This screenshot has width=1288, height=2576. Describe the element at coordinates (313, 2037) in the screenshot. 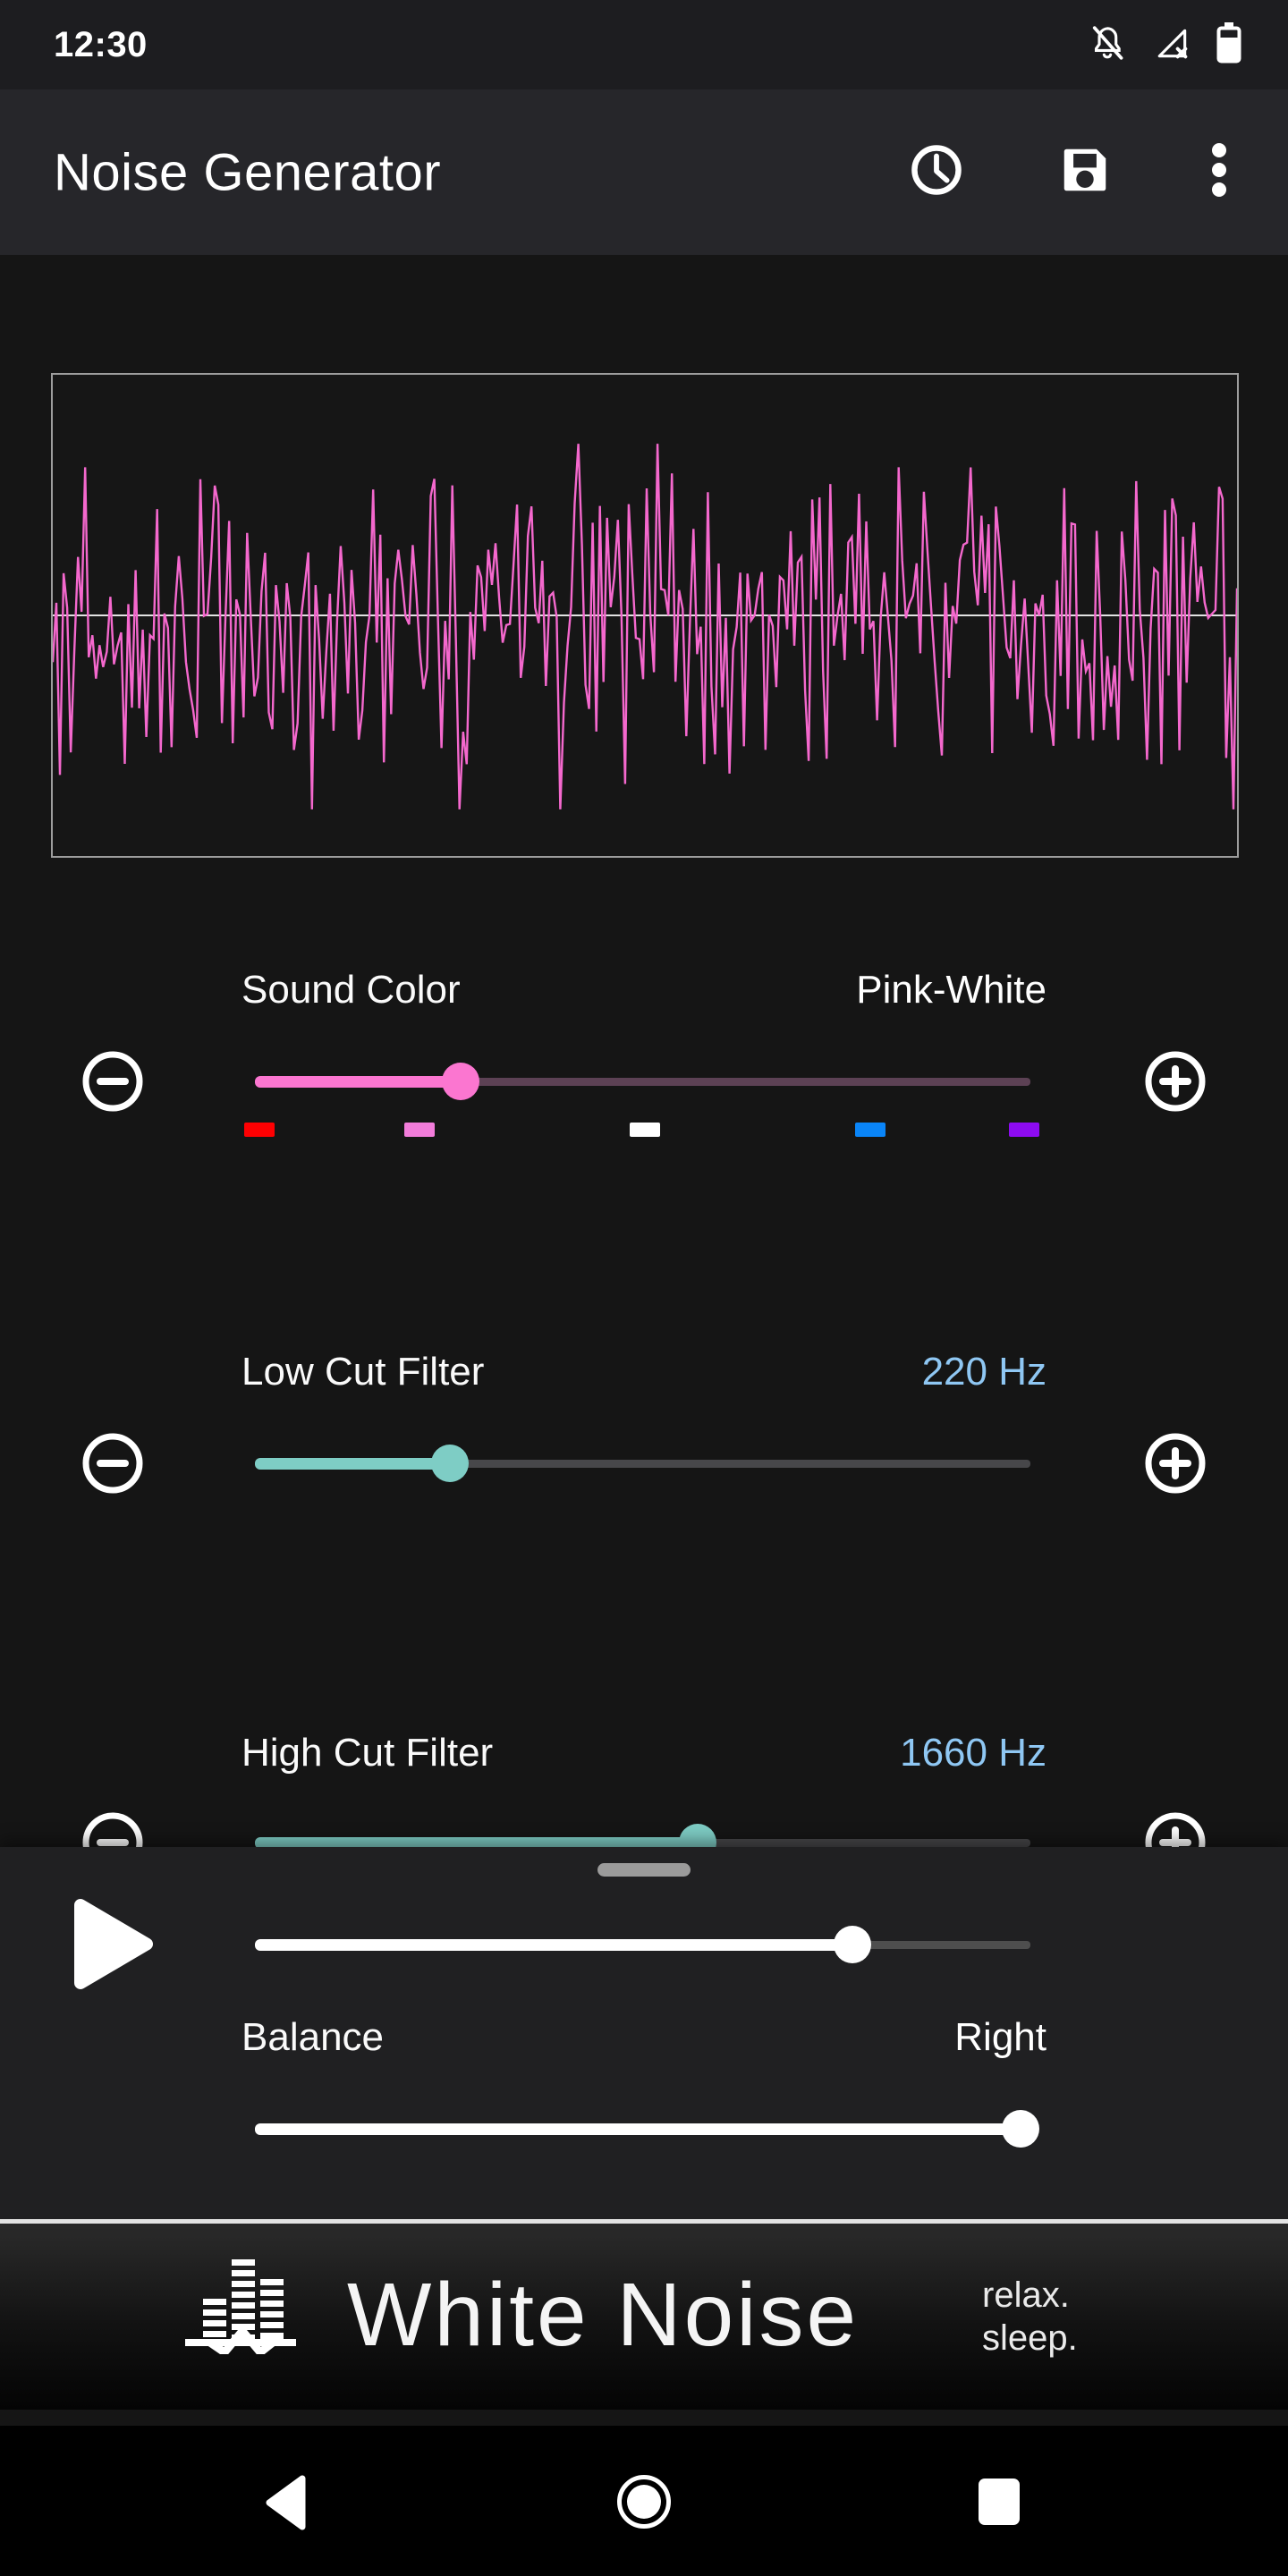

I see `balance-label: Balance` at that location.